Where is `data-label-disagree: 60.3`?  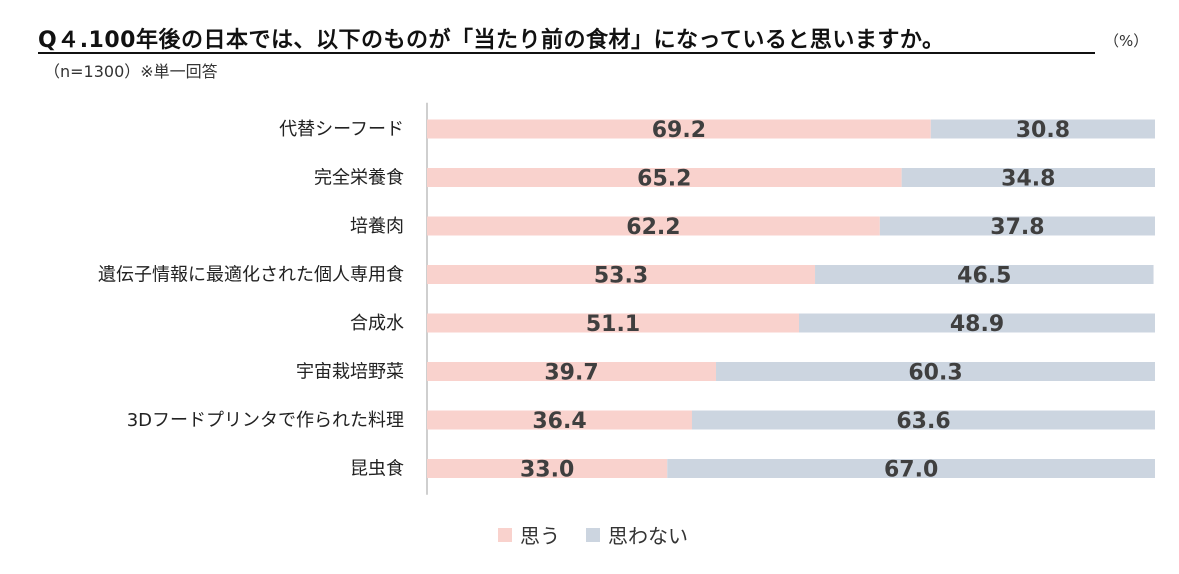 data-label-disagree: 60.3 is located at coordinates (935, 373).